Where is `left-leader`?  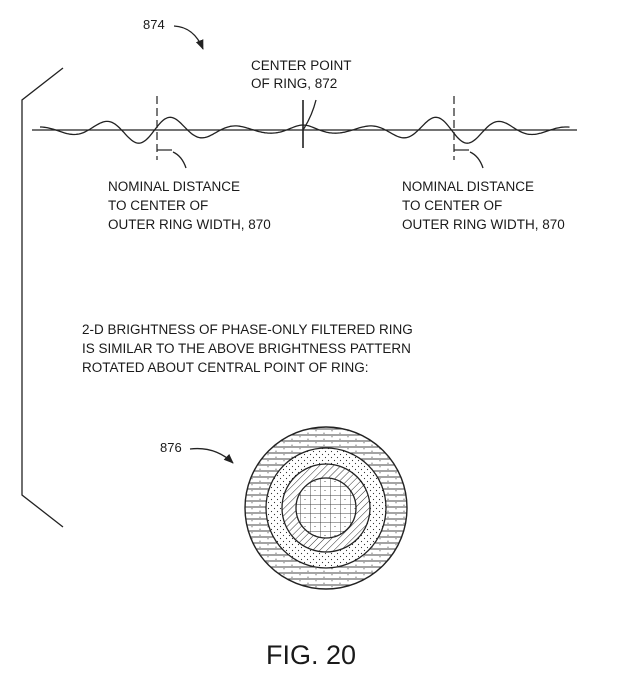
left-leader is located at coordinates (179, 160).